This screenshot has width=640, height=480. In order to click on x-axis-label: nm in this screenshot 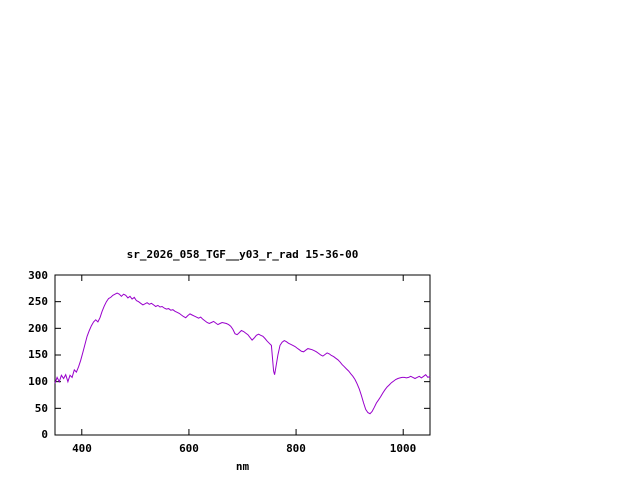, I will do `click(242, 466)`.